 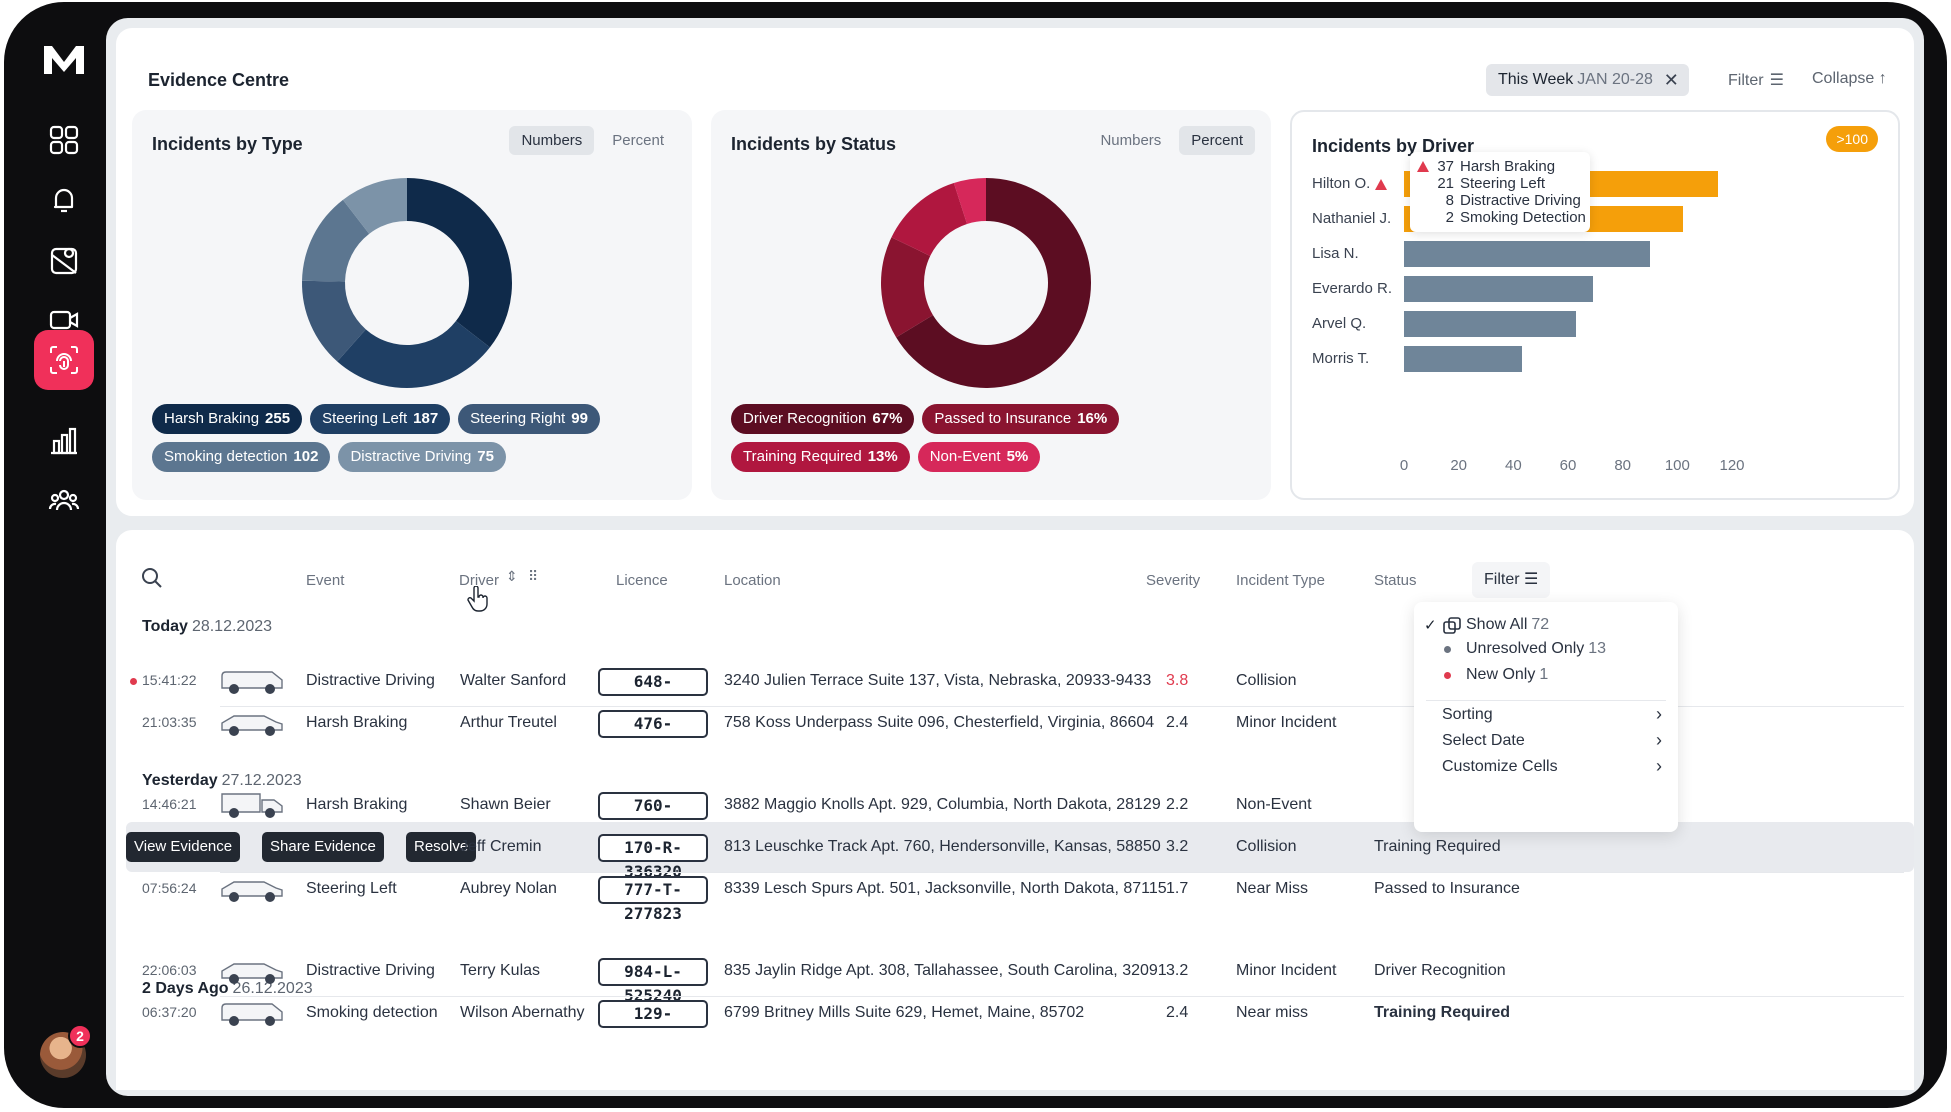 I want to click on col-event: Event, so click(x=325, y=580).